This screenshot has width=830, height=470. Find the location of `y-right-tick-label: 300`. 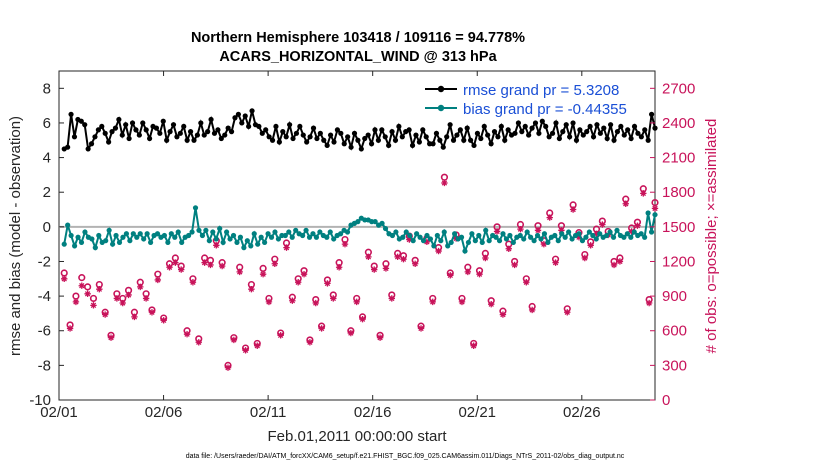

y-right-tick-label: 300 is located at coordinates (674, 365).